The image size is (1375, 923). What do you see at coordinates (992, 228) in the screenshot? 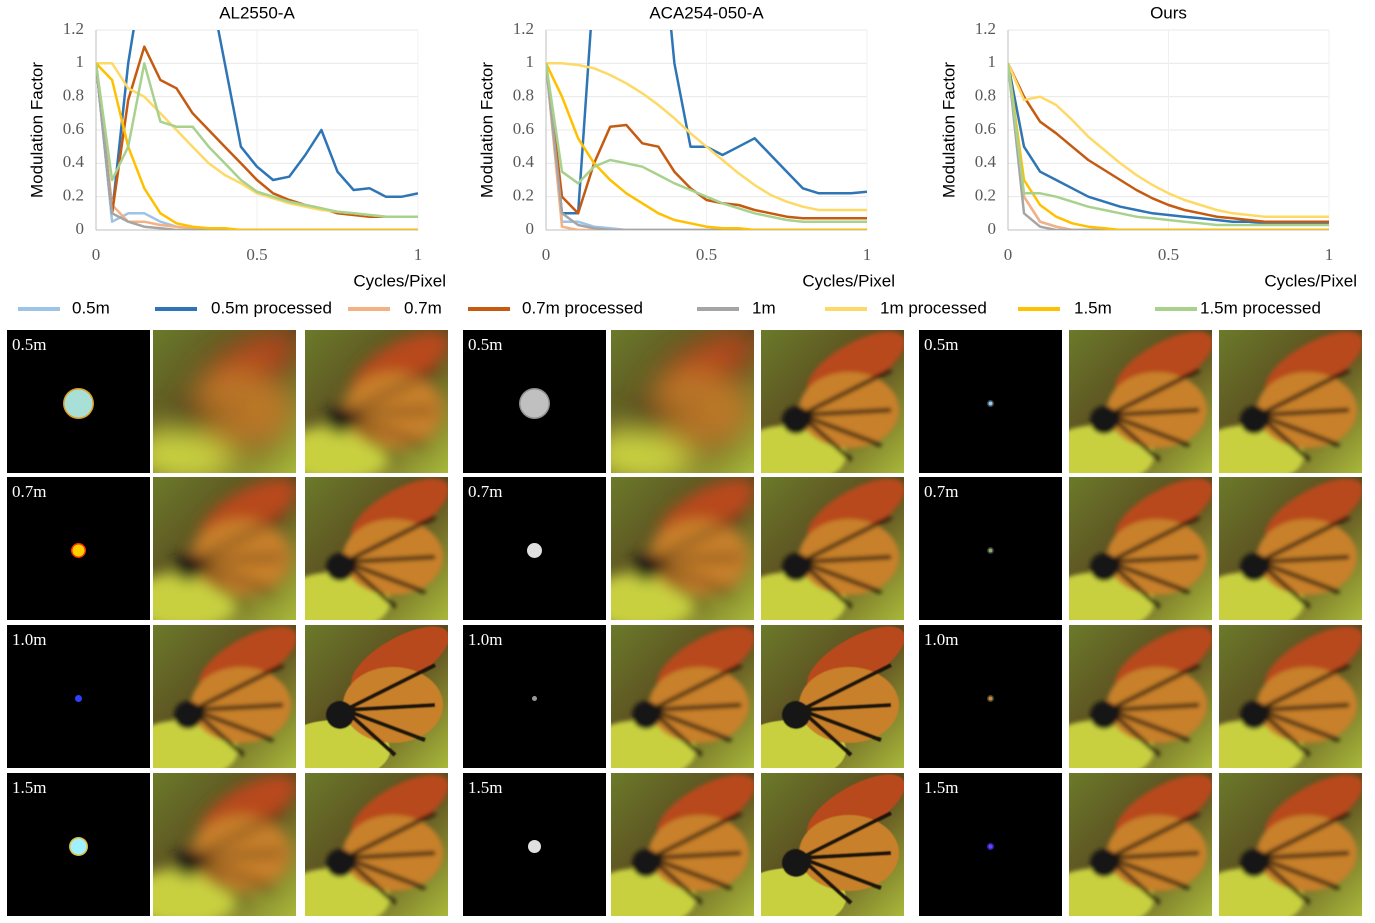
I see `y-tick-label: 0` at bounding box center [992, 228].